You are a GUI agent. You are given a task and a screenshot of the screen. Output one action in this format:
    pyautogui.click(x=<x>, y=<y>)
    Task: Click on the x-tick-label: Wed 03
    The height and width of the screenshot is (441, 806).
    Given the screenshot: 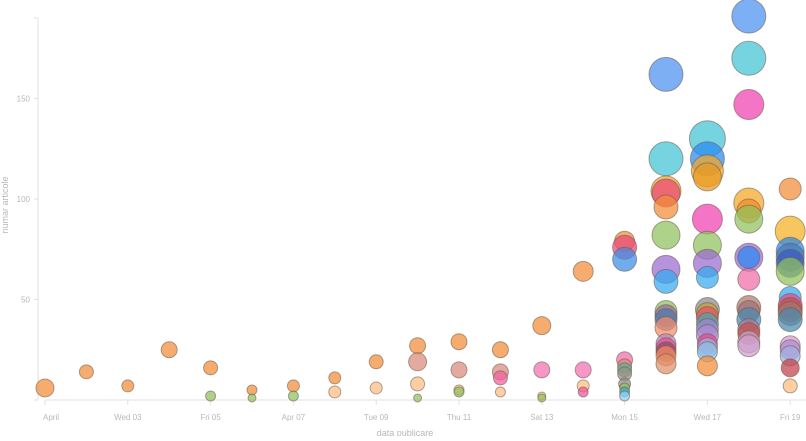 What is the action you would take?
    pyautogui.click(x=128, y=417)
    